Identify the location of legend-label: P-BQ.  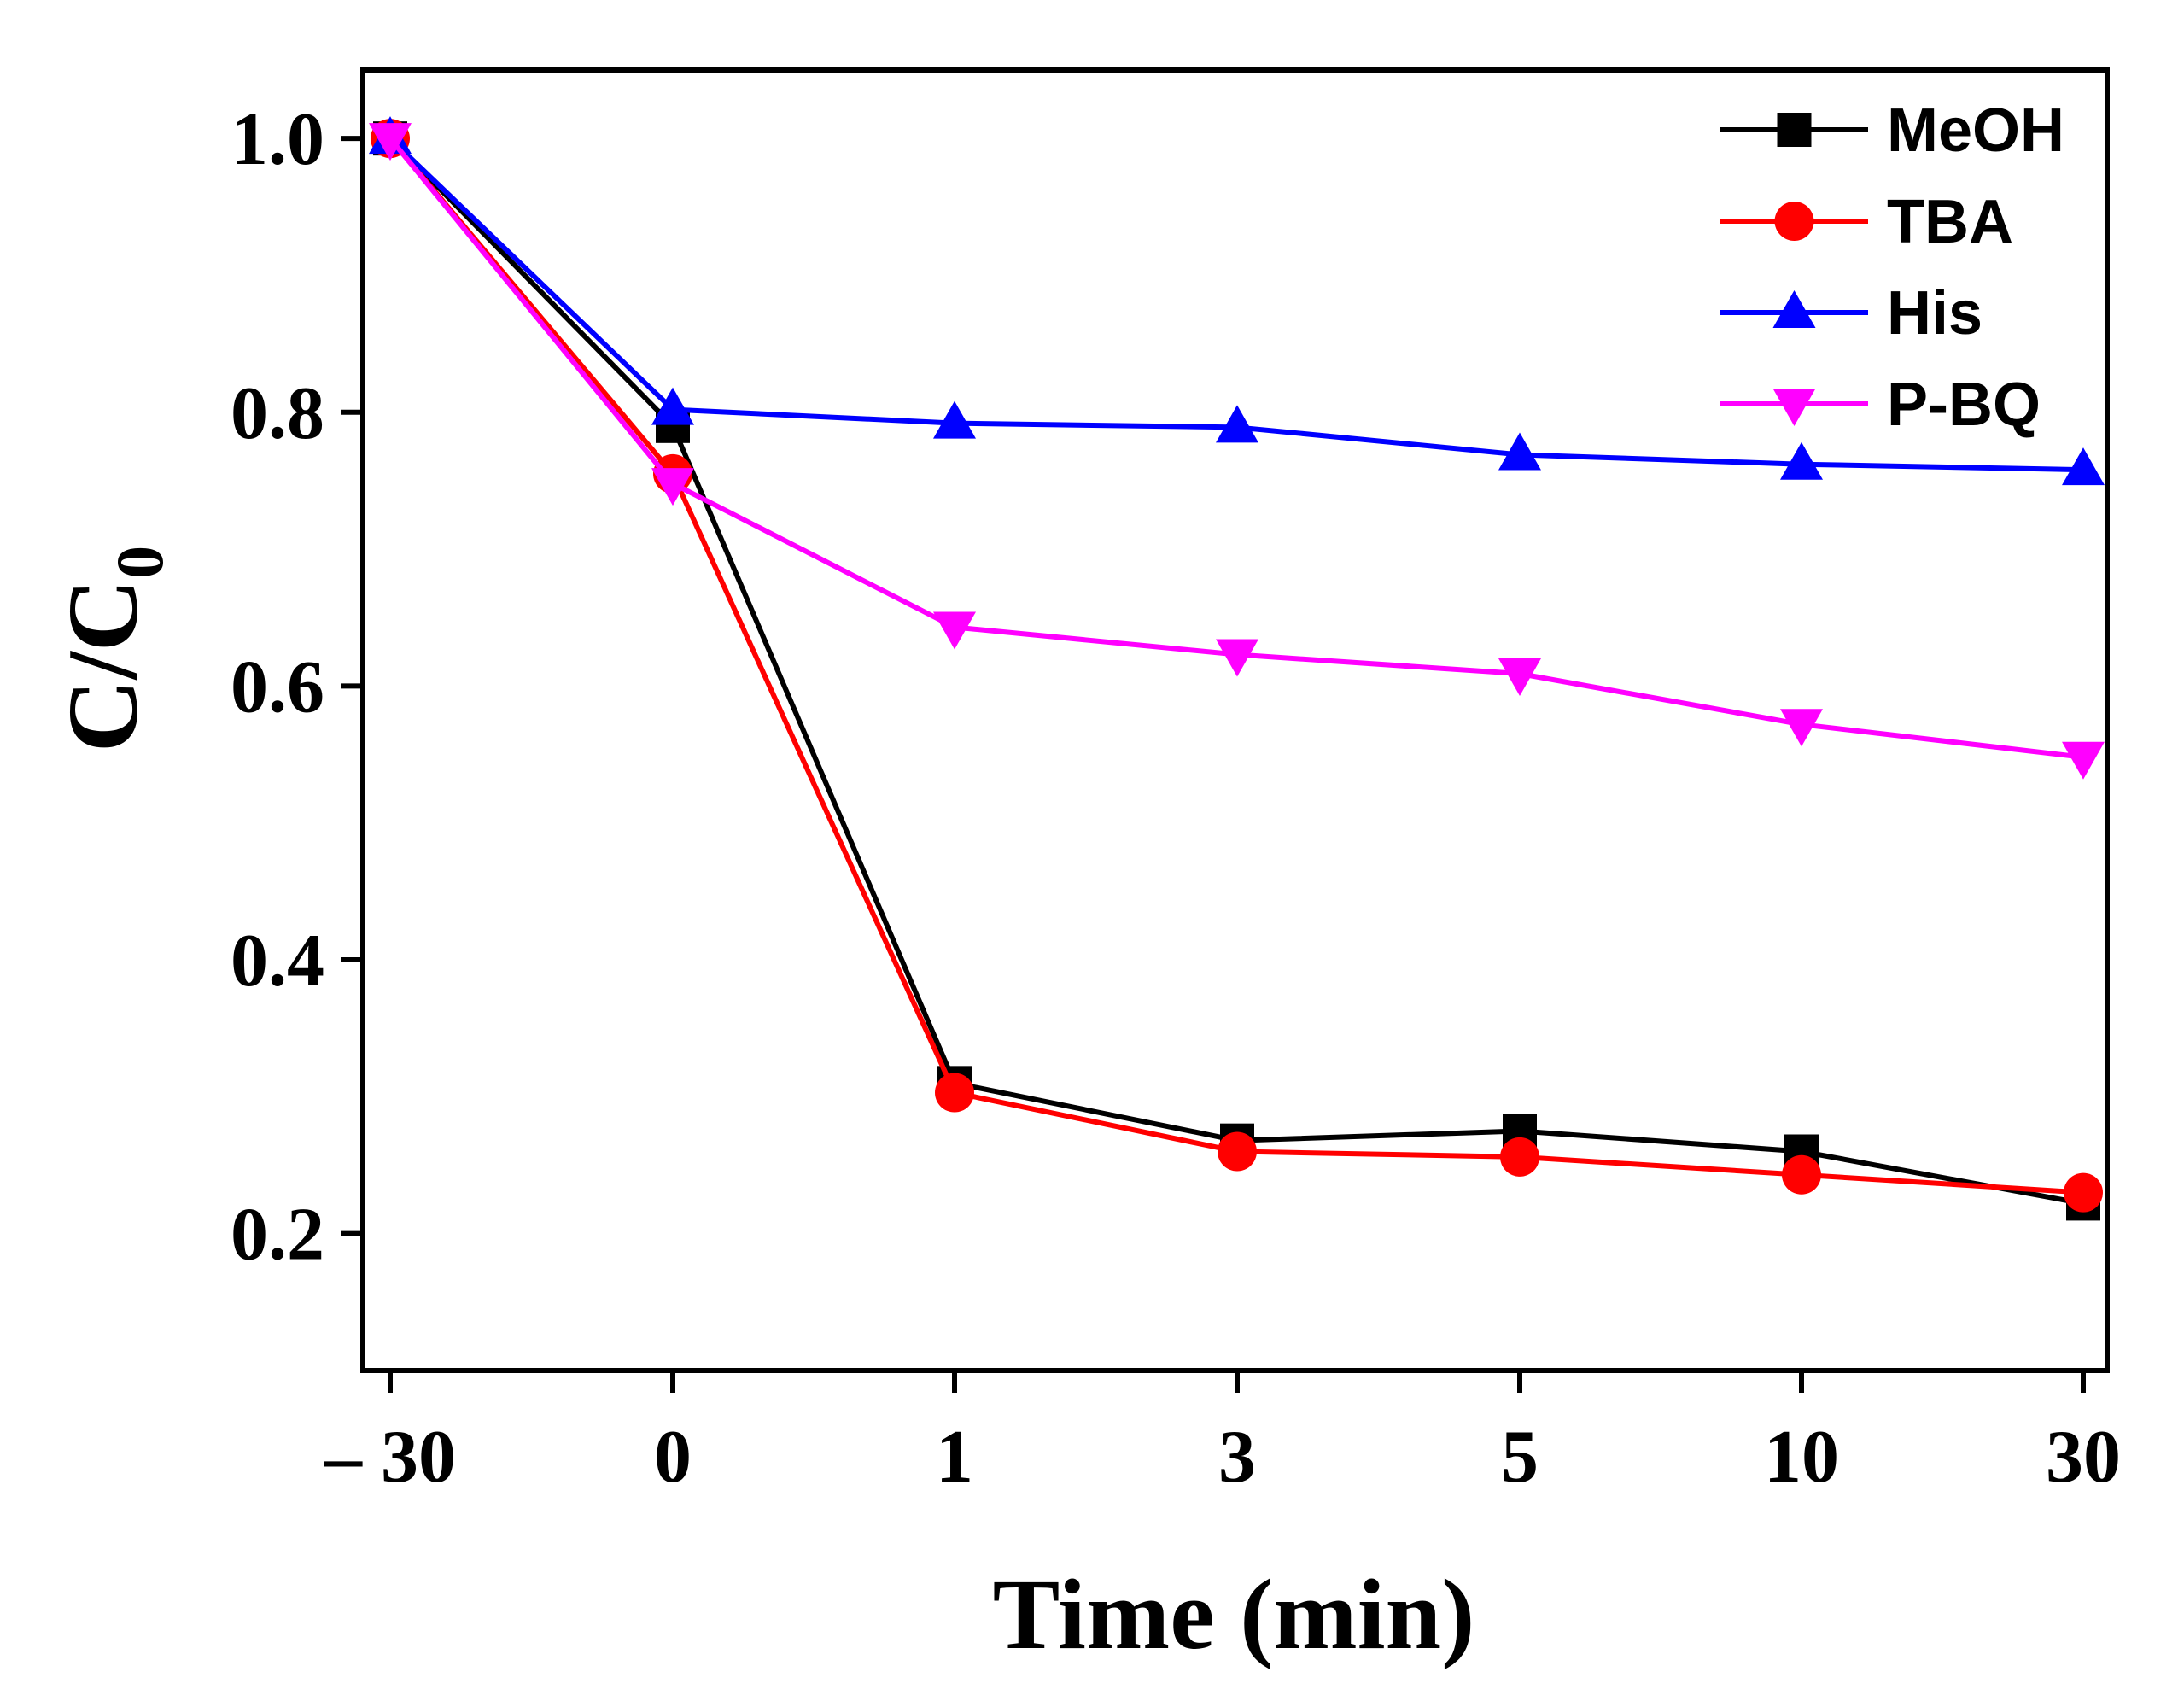
(1964, 405).